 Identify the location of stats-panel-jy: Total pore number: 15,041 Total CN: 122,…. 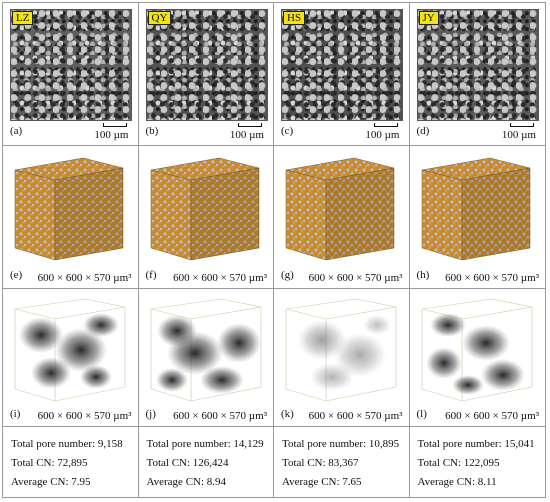
(478, 462).